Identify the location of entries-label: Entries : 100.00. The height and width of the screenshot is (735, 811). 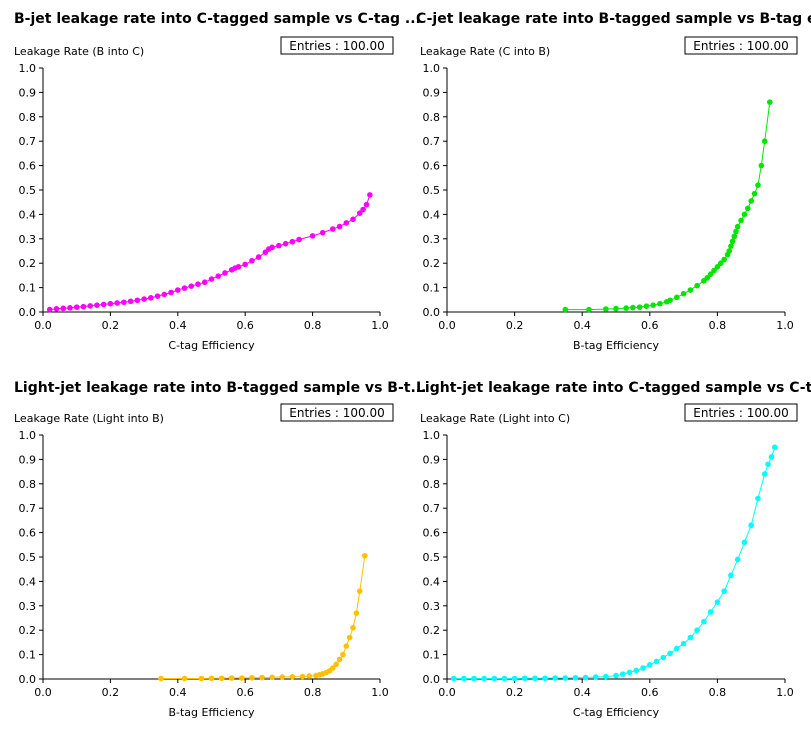
(740, 46).